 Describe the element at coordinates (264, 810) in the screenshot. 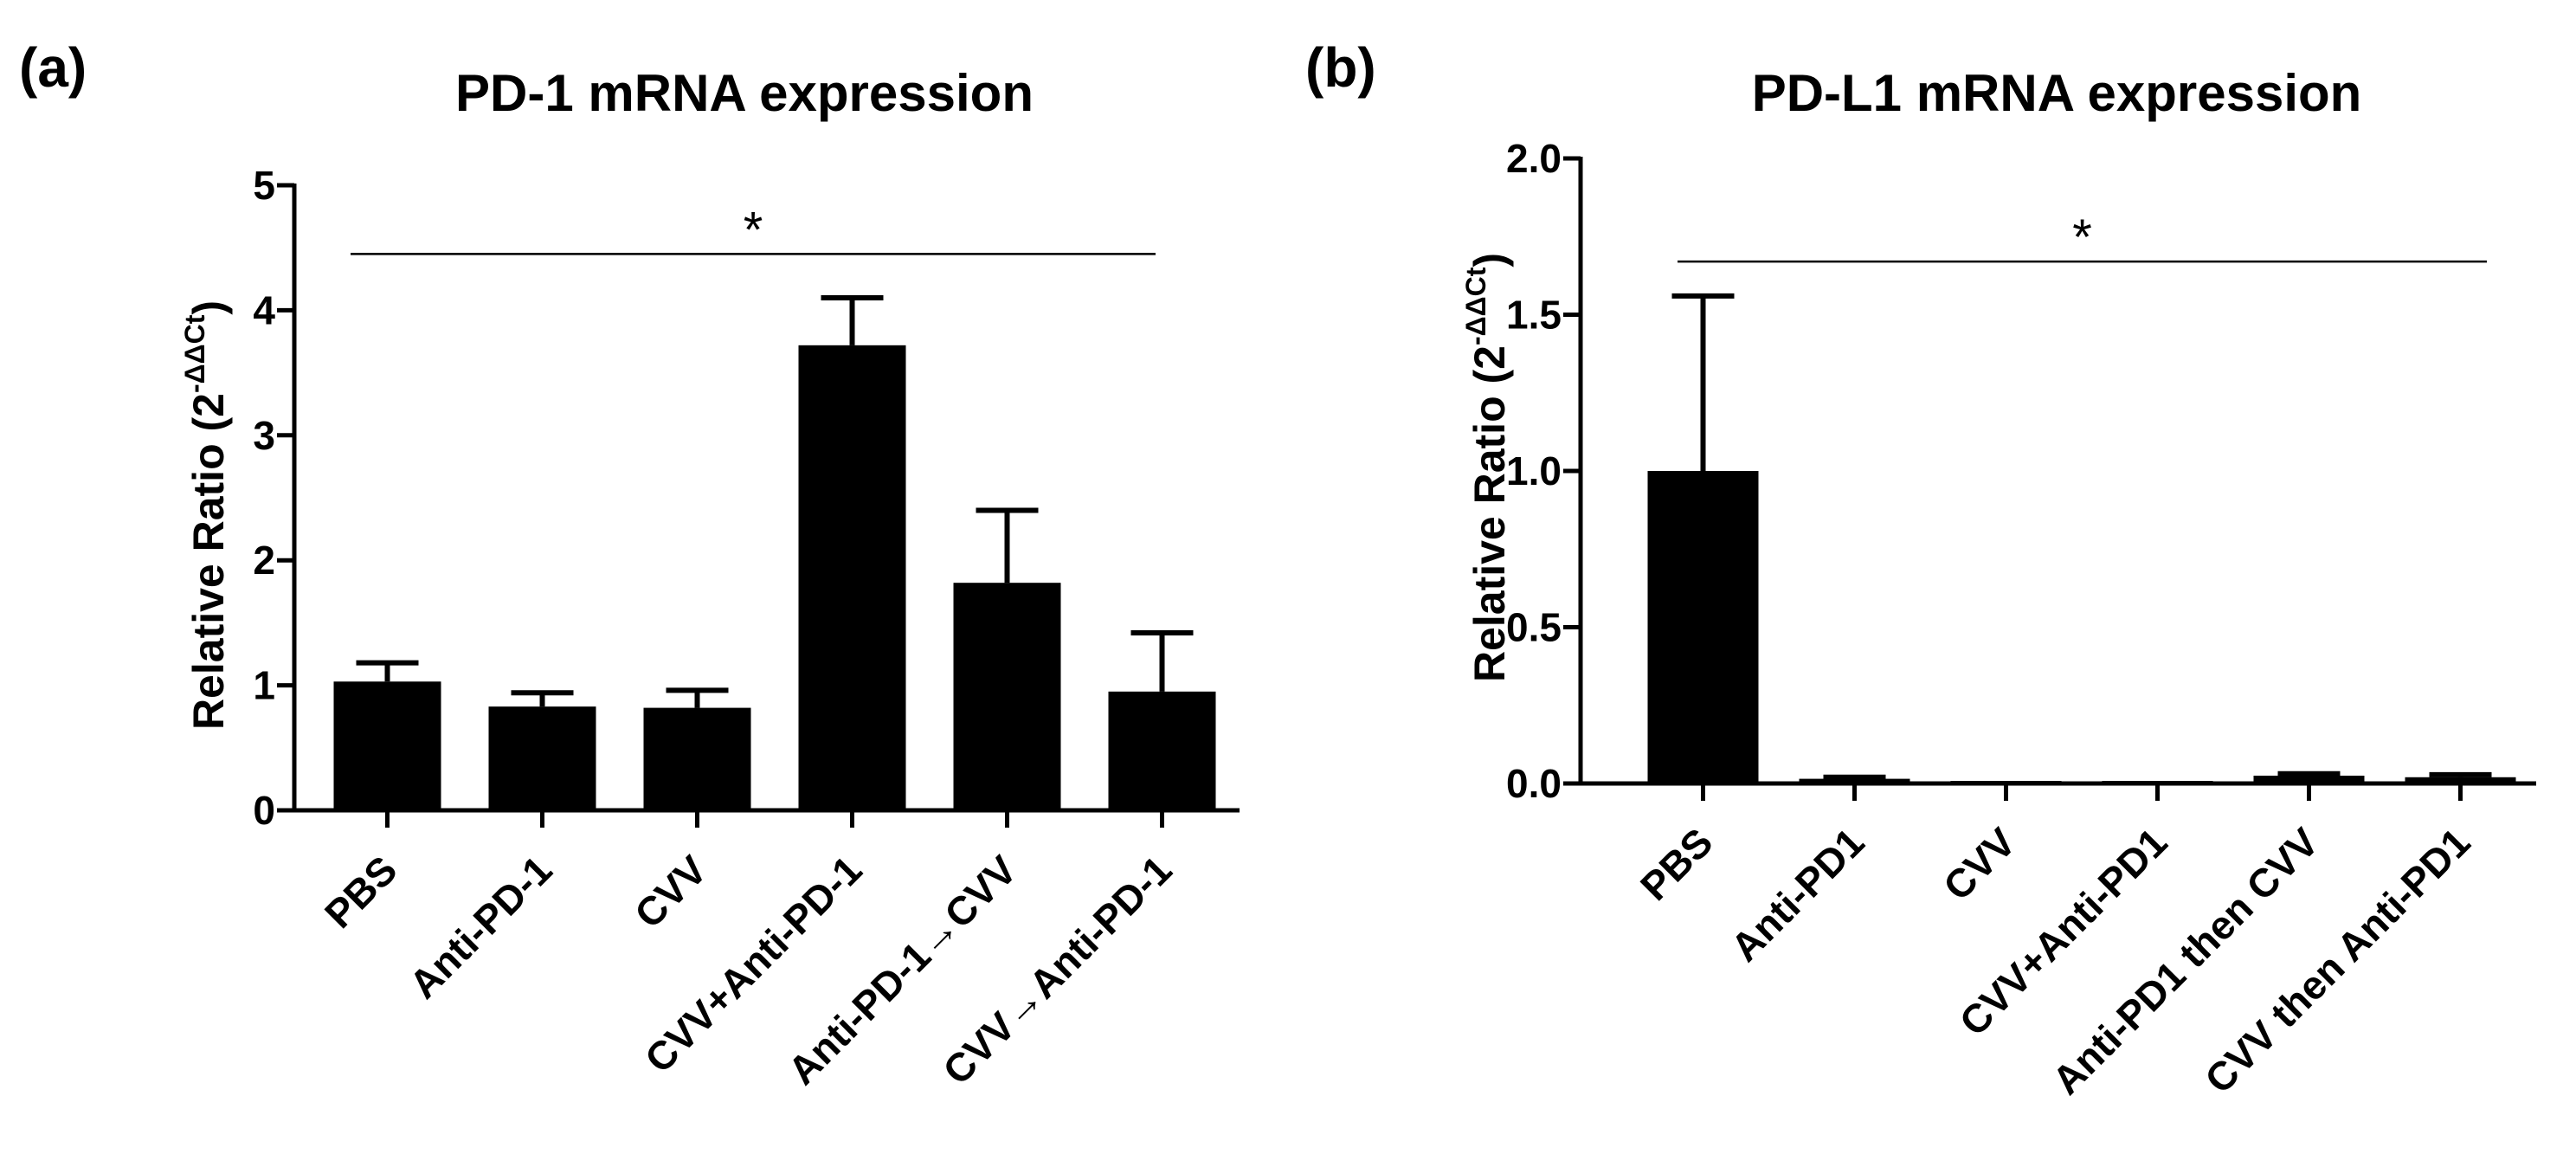

I see `y-tick-label: 0` at that location.